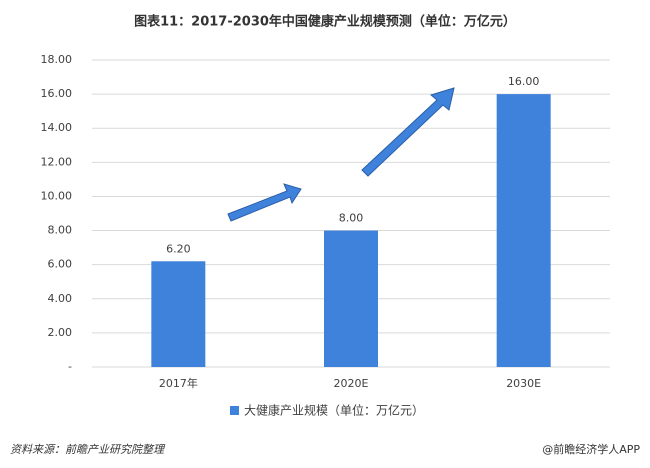  Describe the element at coordinates (325, 22) in the screenshot. I see `chart-title: 图表11：2017-2030年中国健康产业规模预测（单位：万亿元）` at that location.